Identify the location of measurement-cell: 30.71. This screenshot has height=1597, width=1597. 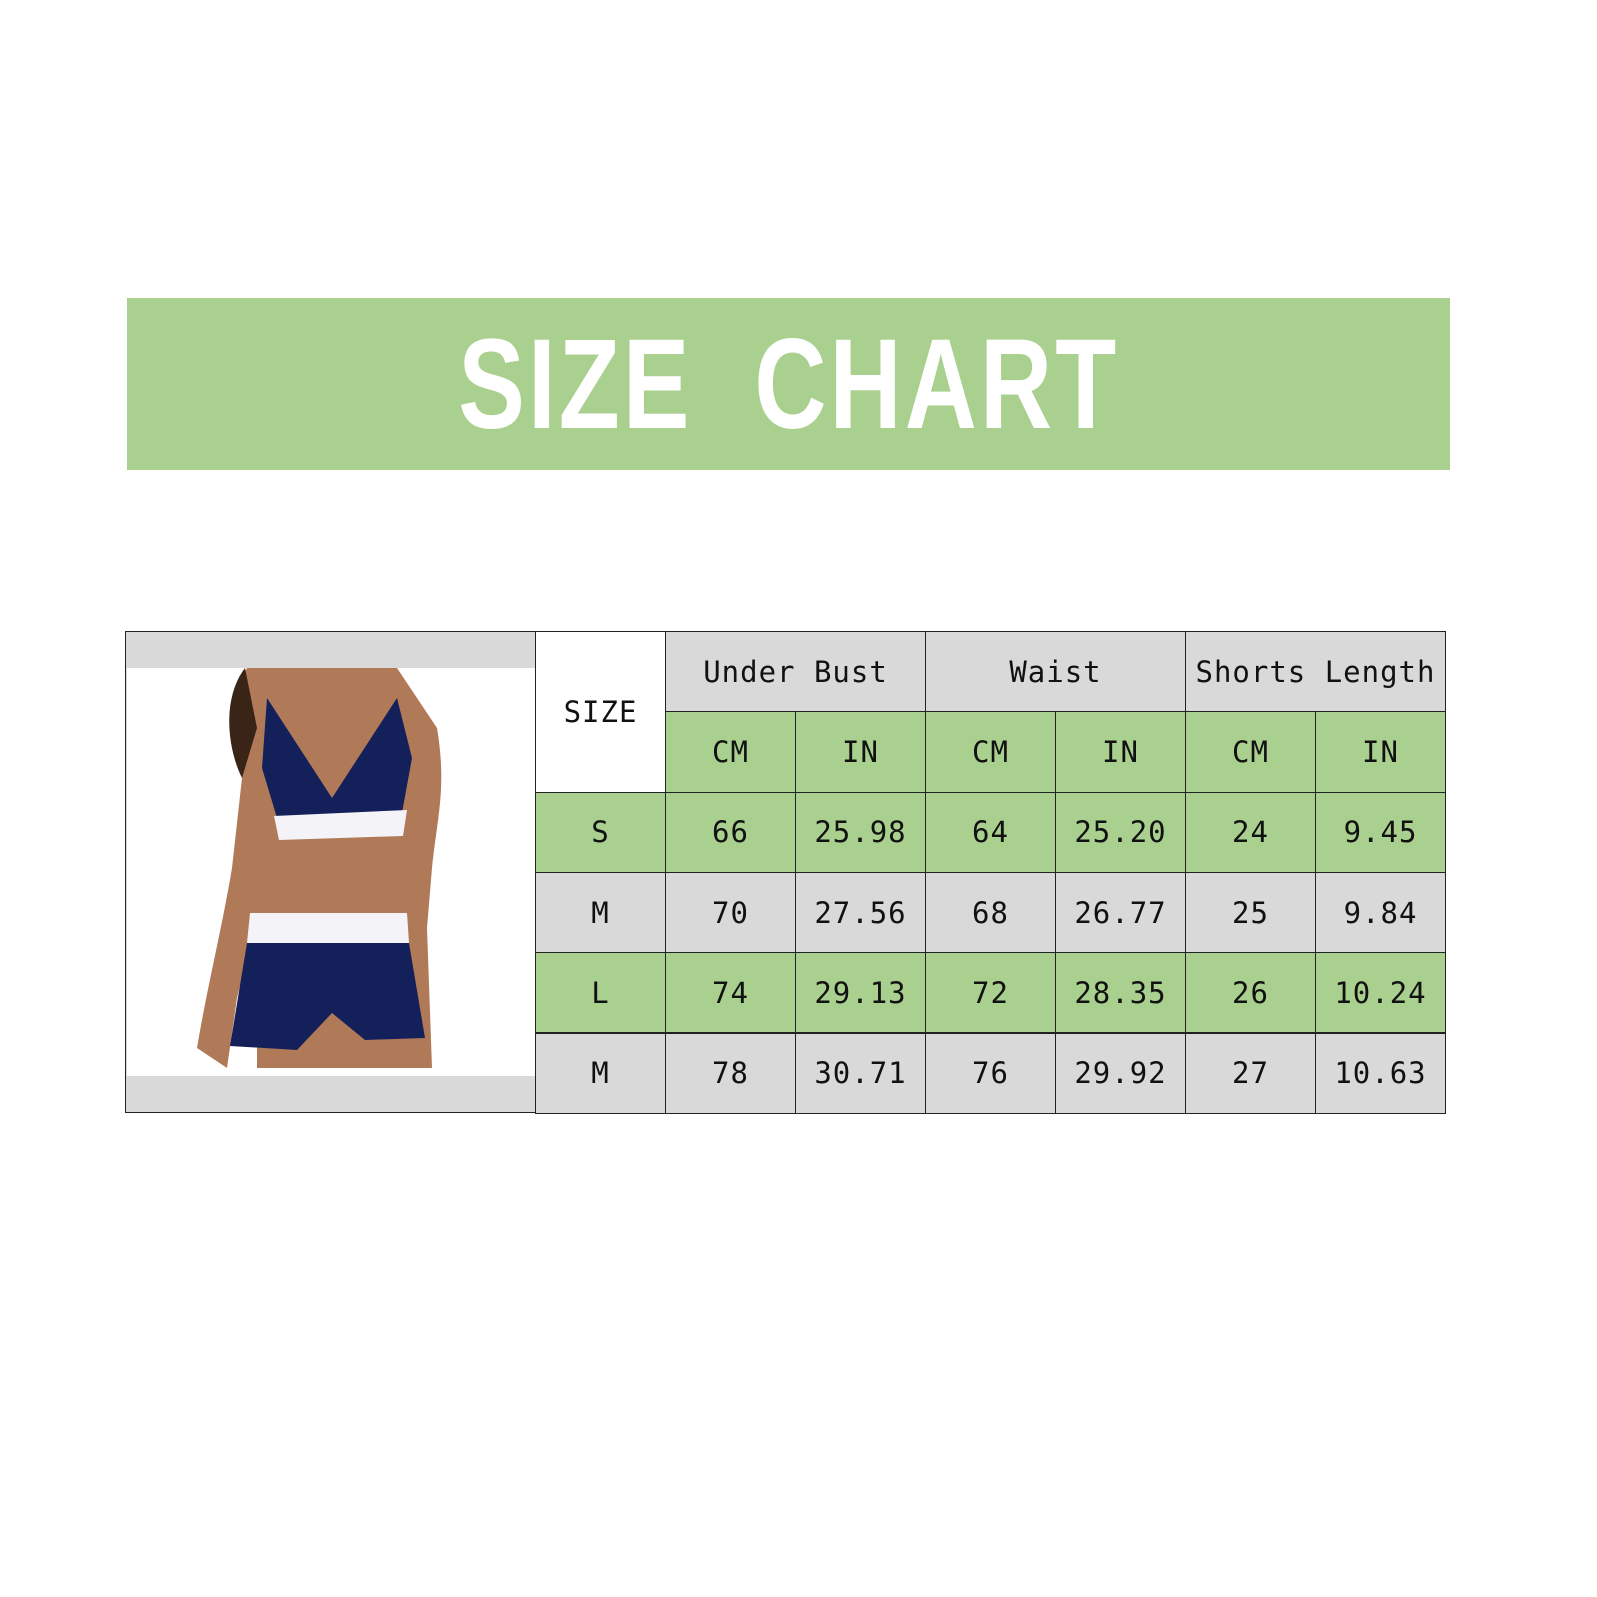
(860, 1073).